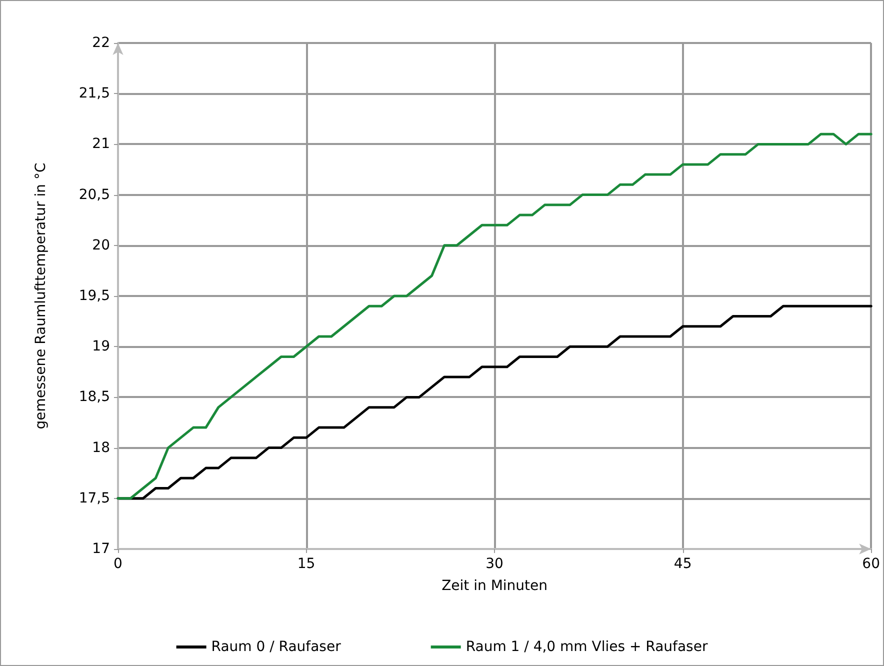 This screenshot has height=666, width=884. What do you see at coordinates (306, 564) in the screenshot?
I see `x-tick-label: 15` at bounding box center [306, 564].